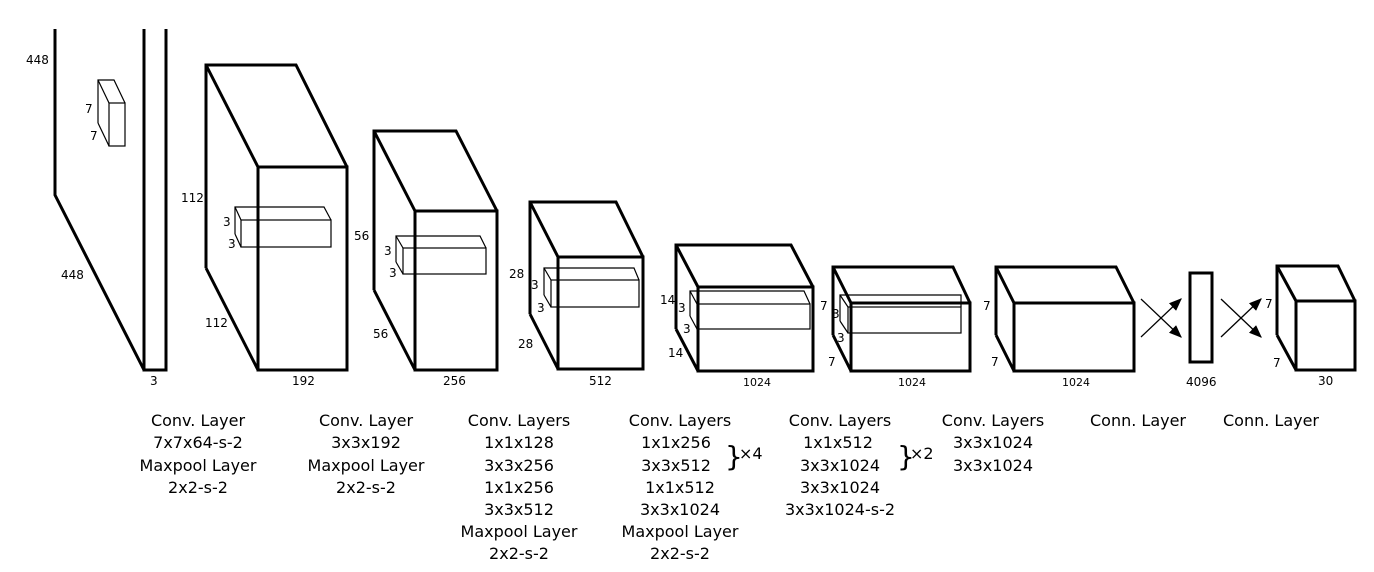 Image resolution: width=1374 pixels, height=572 pixels. What do you see at coordinates (715, 341) in the screenshot?
I see `block5-labels: 14 3 3 14 1024` at bounding box center [715, 341].